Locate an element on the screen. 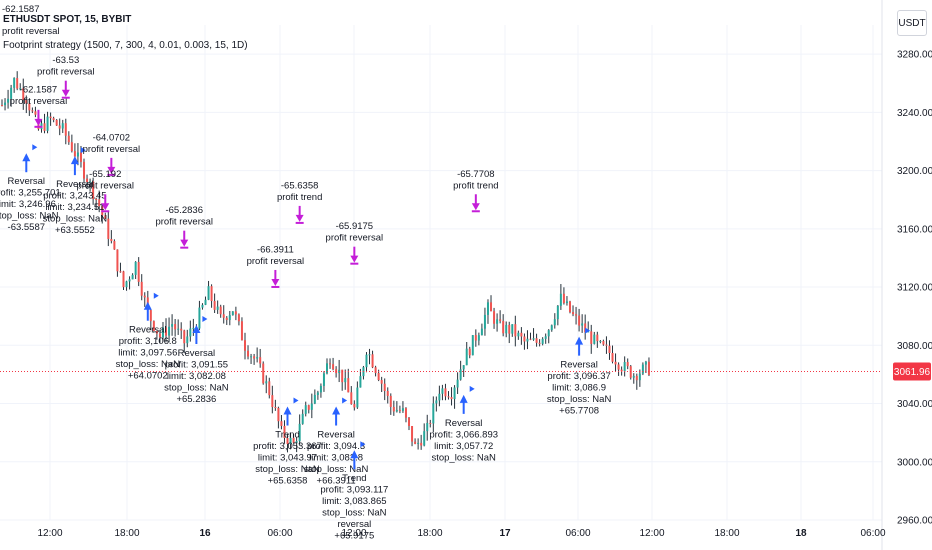 This screenshot has height=550, width=932. trade-annotation-text: profit: 3,066.893 is located at coordinates (463, 434).